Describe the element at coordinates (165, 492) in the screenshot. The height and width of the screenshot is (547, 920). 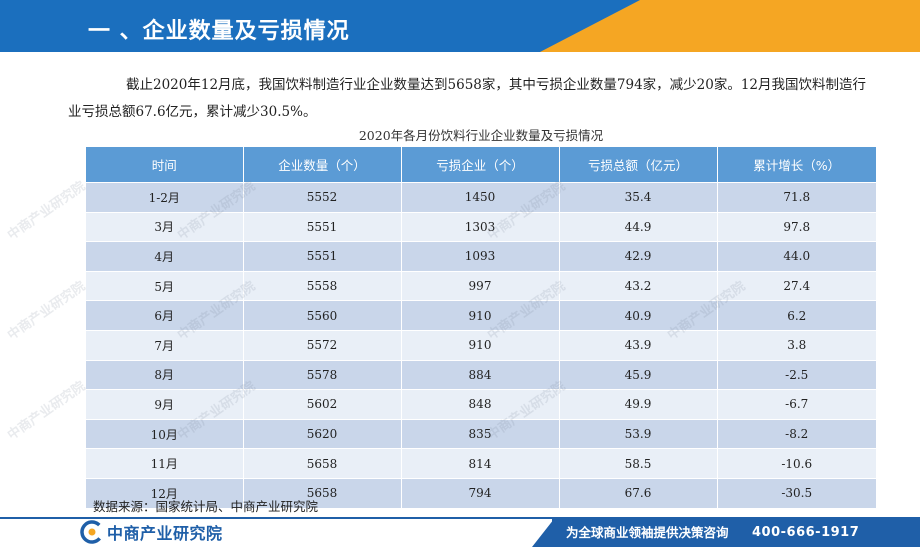
I see `cell-time: 12月` at that location.